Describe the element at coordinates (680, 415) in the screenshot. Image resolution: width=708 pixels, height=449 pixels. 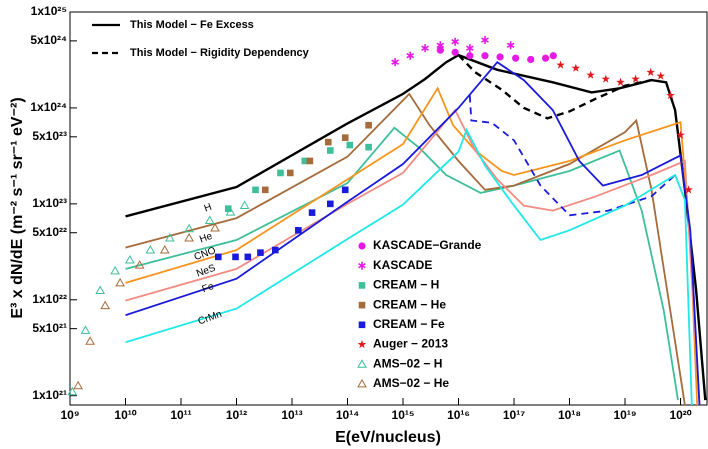
I see `x-tick-label: 10²⁰` at that location.